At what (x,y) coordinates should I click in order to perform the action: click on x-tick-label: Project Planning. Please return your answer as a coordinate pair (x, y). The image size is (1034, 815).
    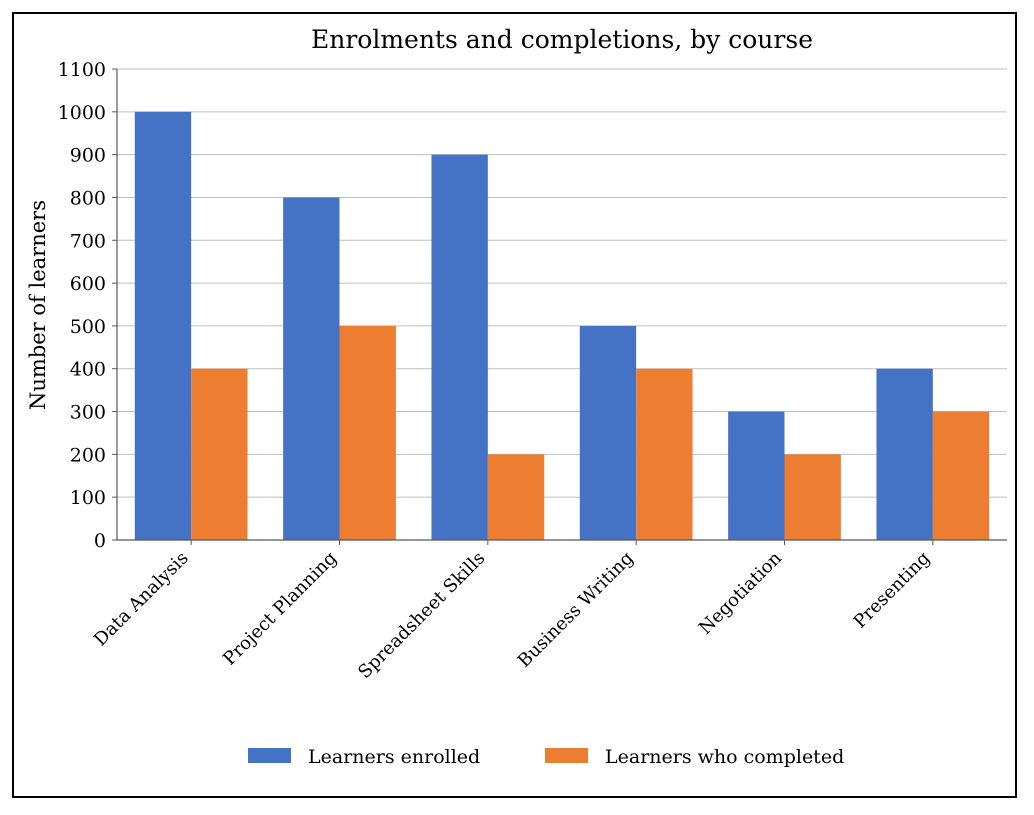
    Looking at the image, I should click on (280, 609).